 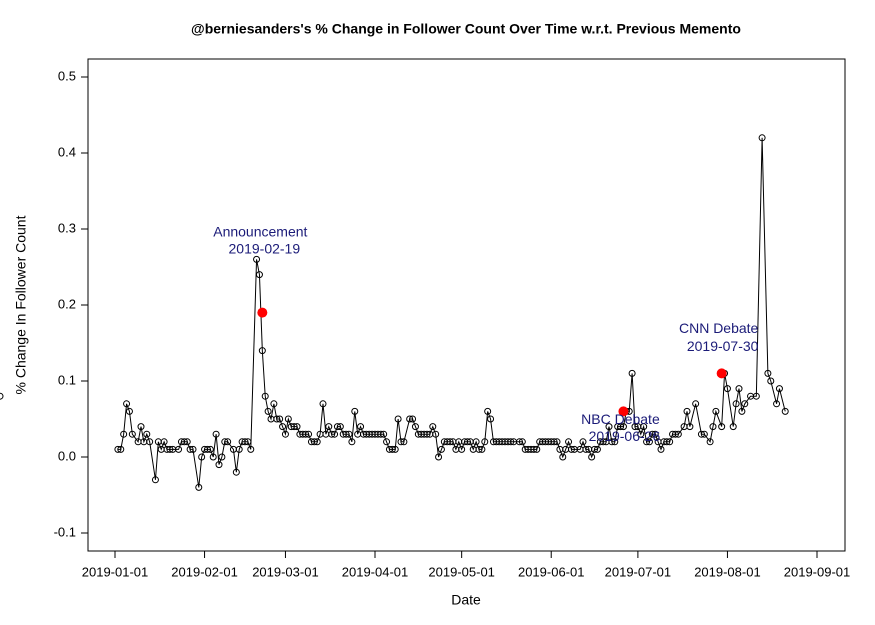 What do you see at coordinates (620, 419) in the screenshot?
I see `annotation-label: NBC Debate` at bounding box center [620, 419].